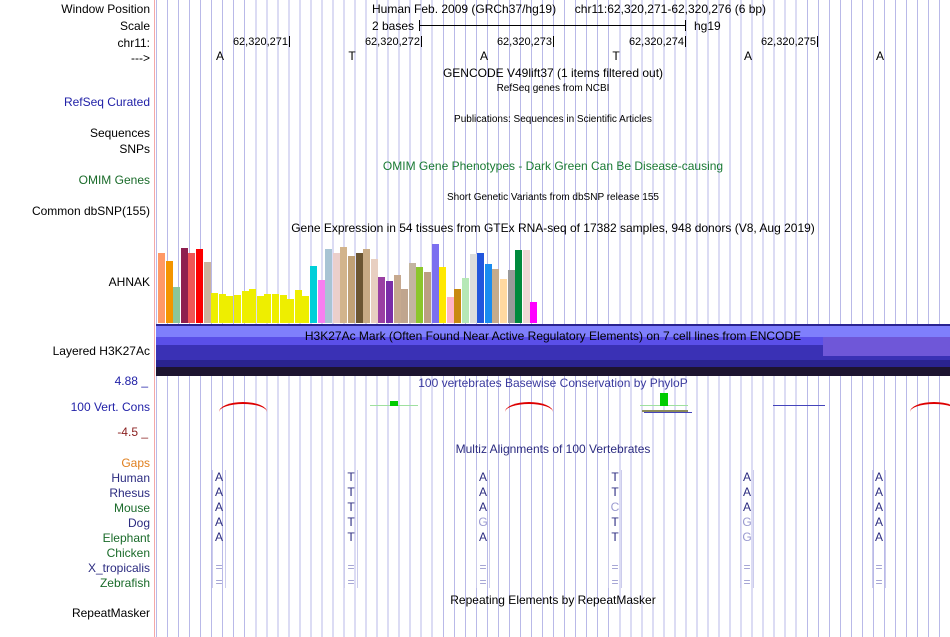 The width and height of the screenshot is (950, 637). Describe the element at coordinates (110, 613) in the screenshot. I see `label-repeatmasker: RepeatMasker` at that location.